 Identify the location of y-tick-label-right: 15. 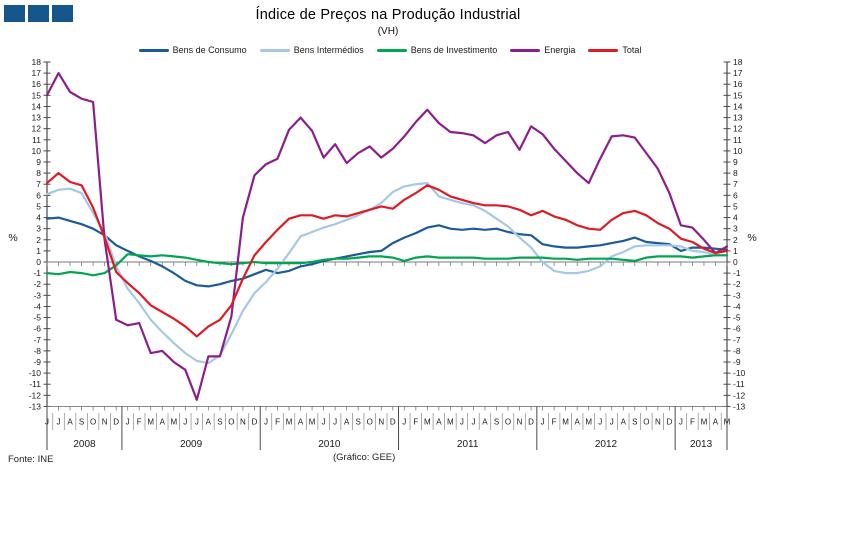
(738, 95).